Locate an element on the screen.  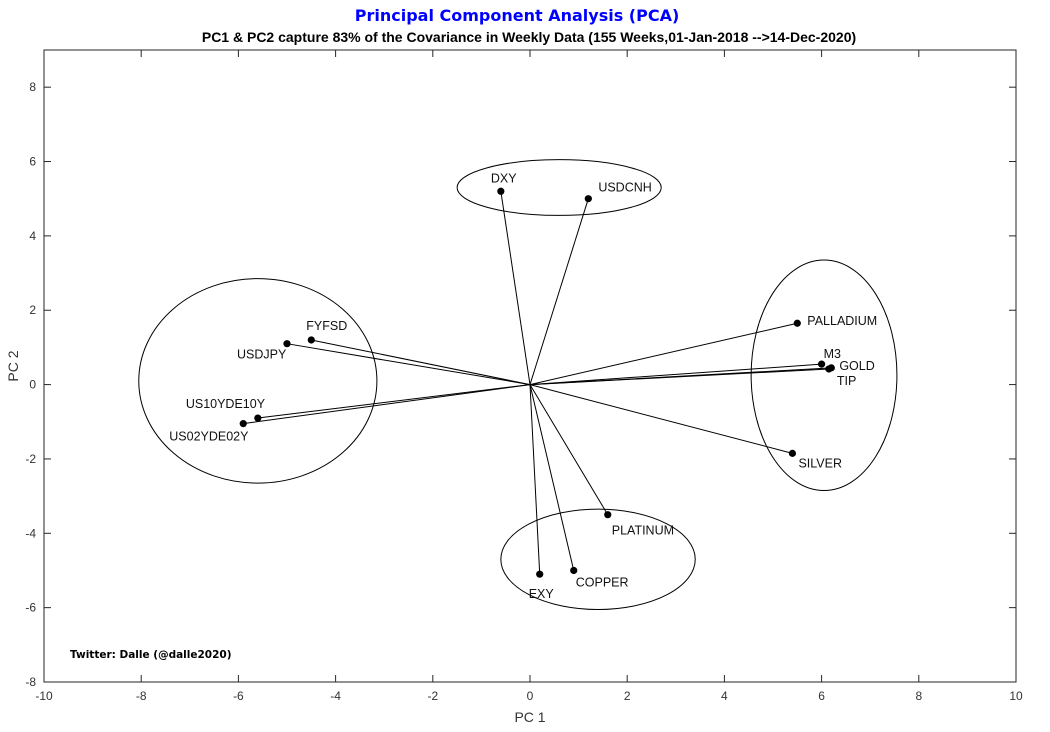
x-tick-label: 0 is located at coordinates (530, 696).